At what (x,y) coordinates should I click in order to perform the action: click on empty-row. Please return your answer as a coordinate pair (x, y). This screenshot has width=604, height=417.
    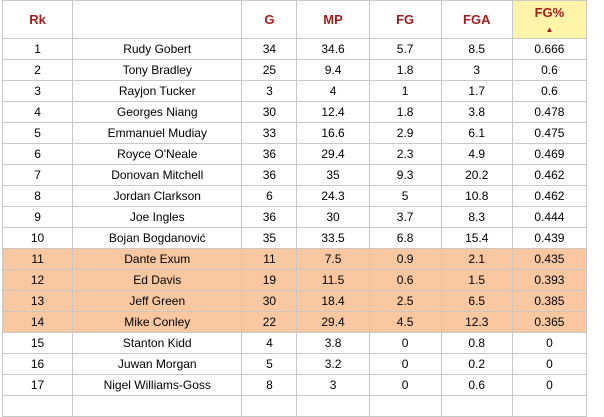
    Looking at the image, I should click on (294, 406).